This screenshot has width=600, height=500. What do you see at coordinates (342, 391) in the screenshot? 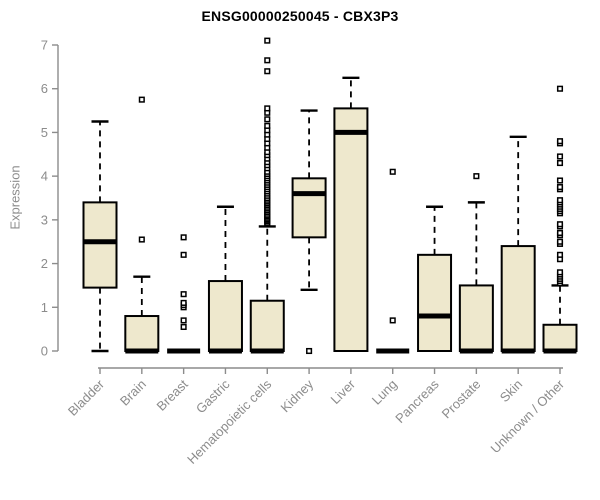
I see `x-tick-label-liver: Liver` at bounding box center [342, 391].